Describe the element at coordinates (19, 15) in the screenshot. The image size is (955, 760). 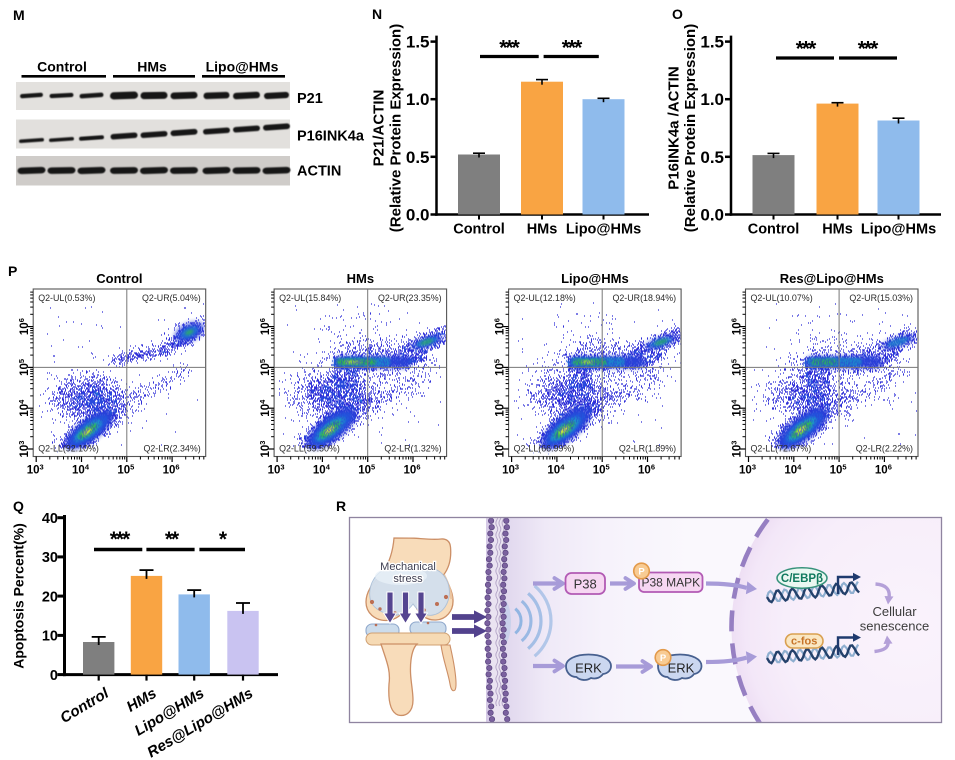
I see `svg-text: M` at that location.